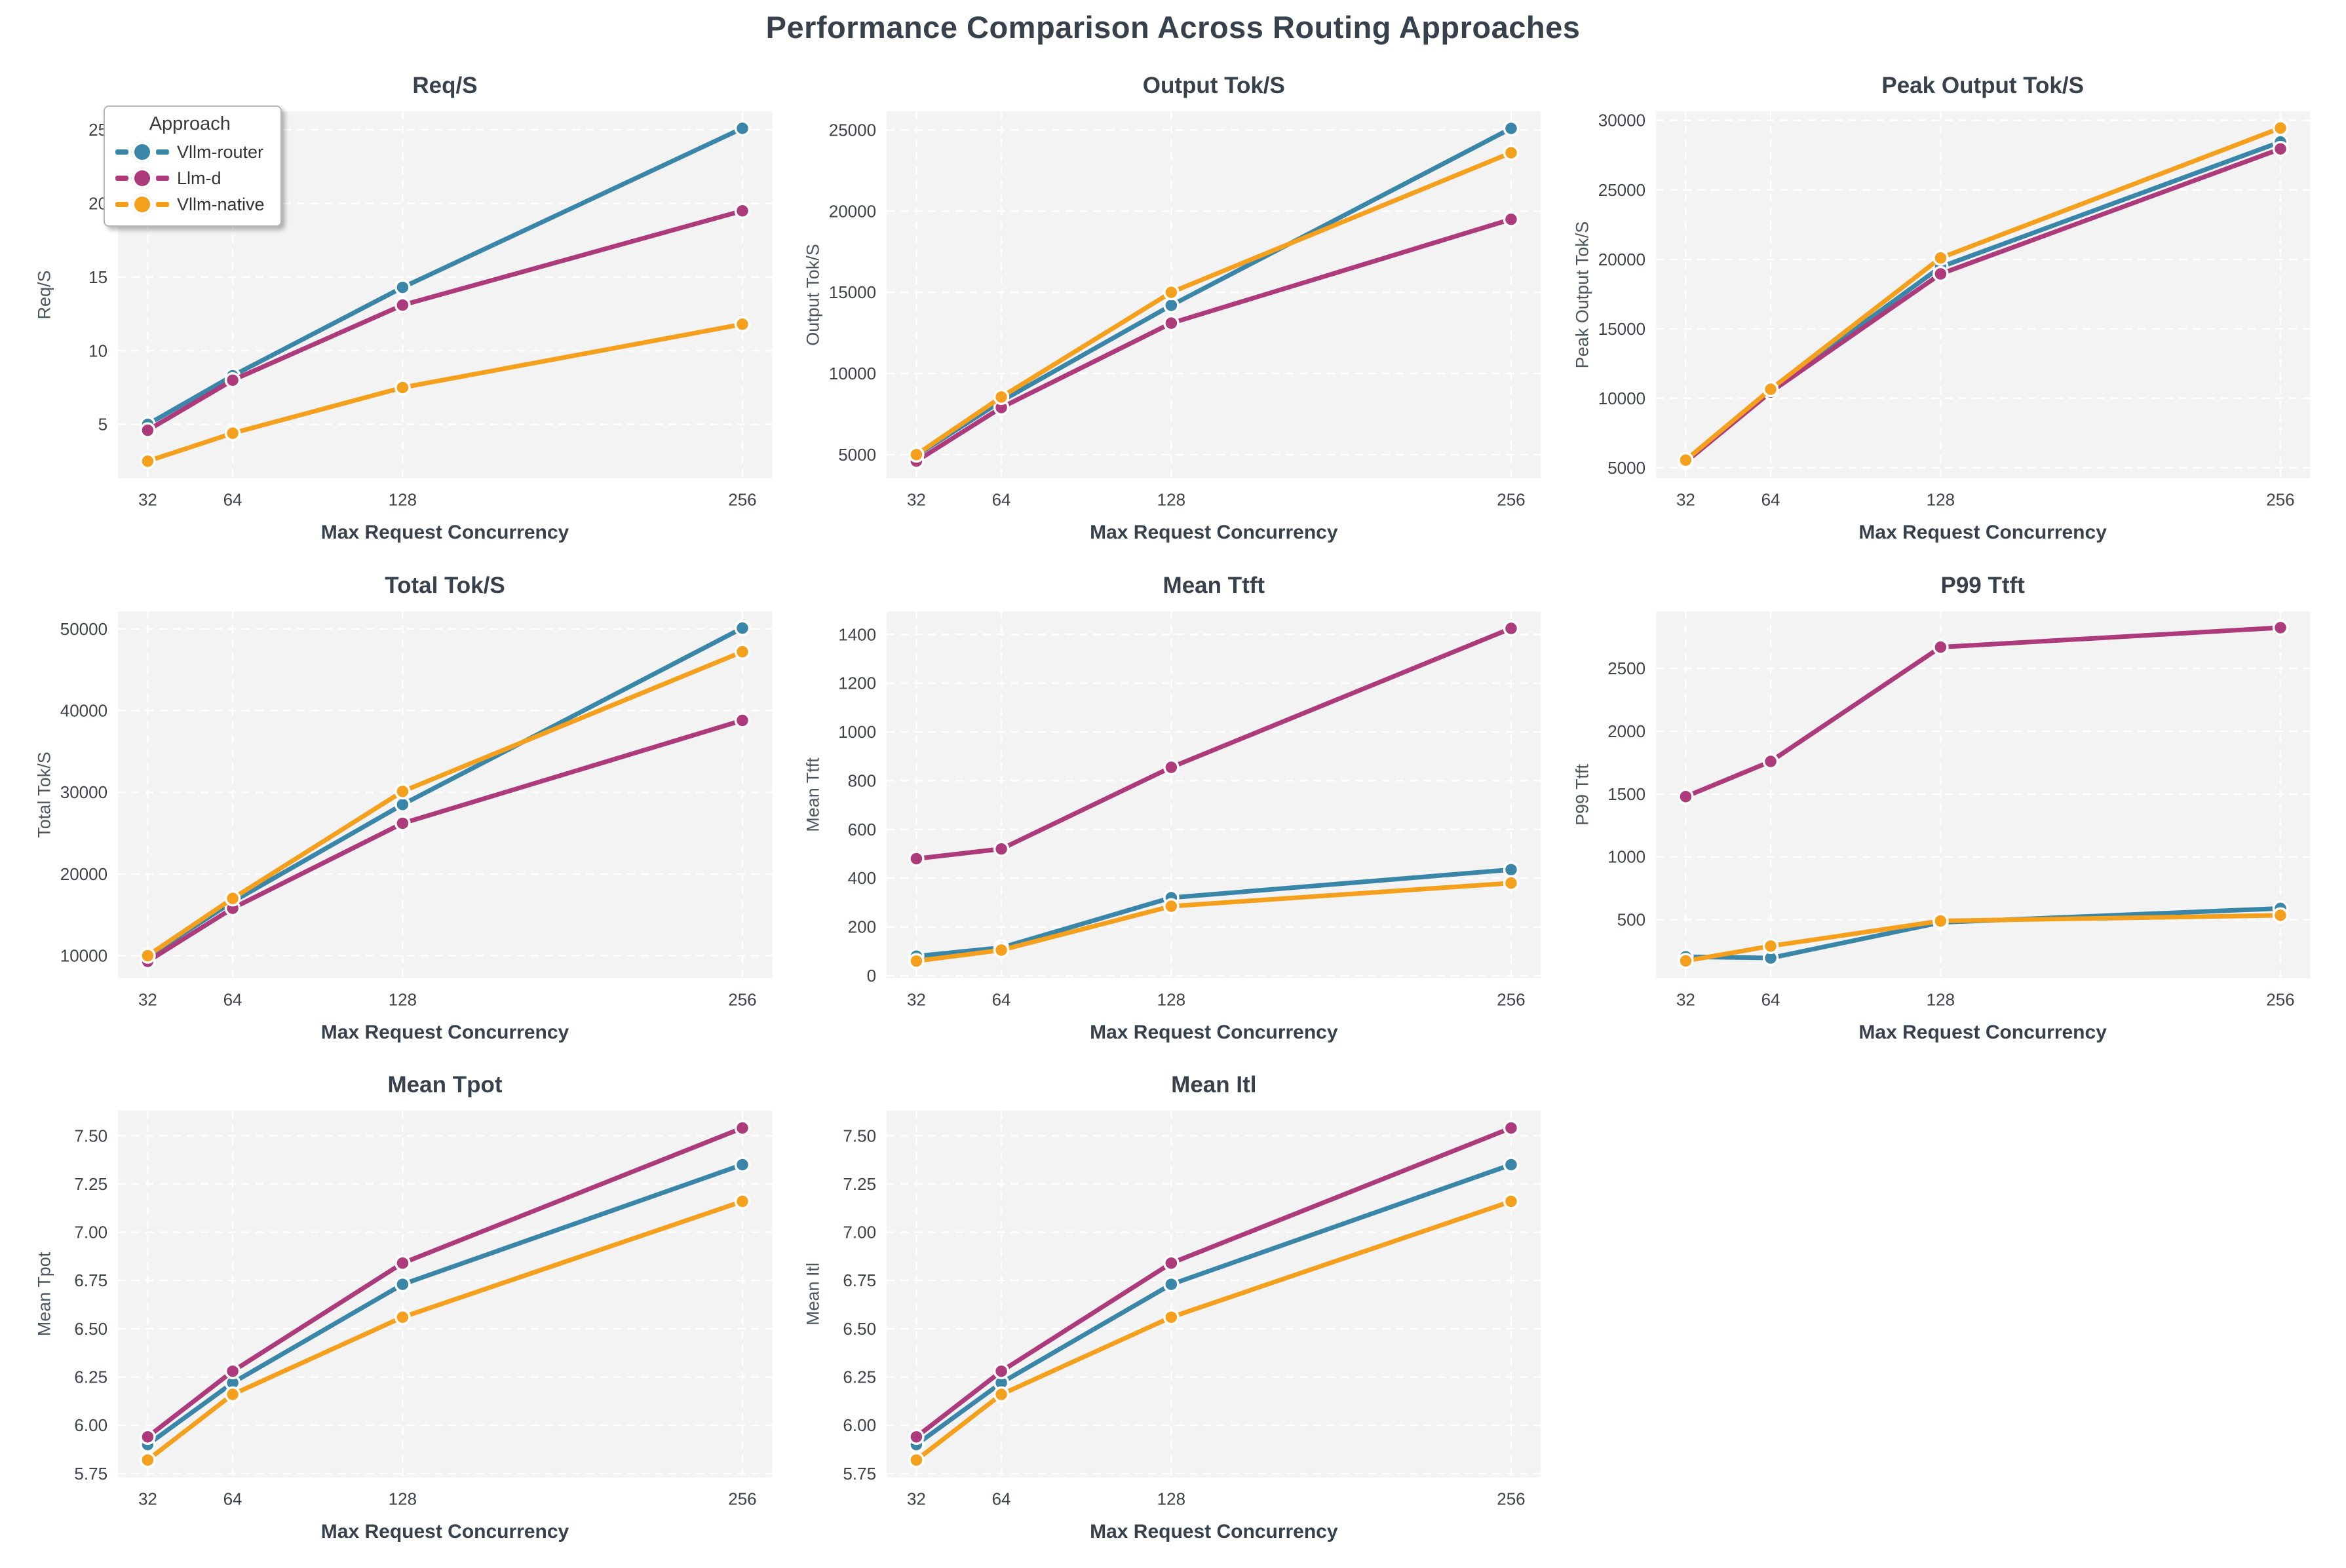  I want to click on y-tick-label: 1200, so click(858, 683).